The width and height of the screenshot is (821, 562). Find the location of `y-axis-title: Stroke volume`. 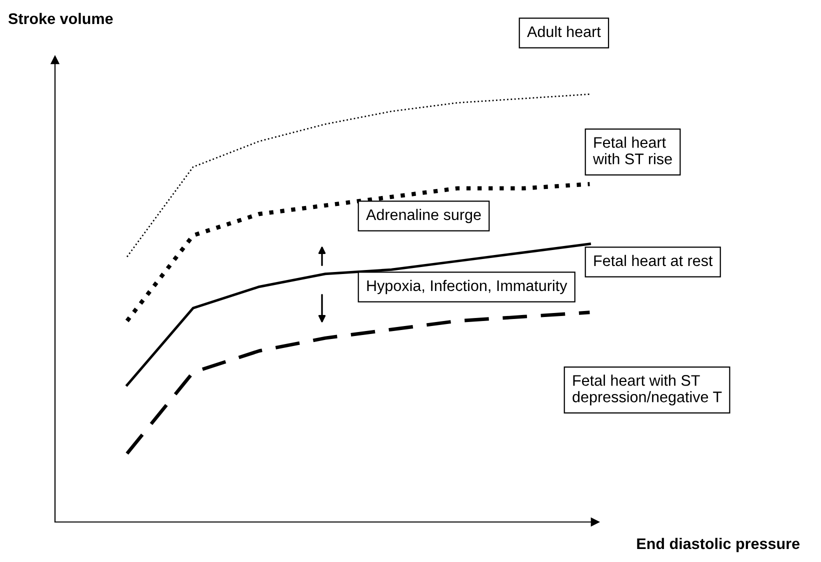

y-axis-title: Stroke volume is located at coordinates (60, 18).